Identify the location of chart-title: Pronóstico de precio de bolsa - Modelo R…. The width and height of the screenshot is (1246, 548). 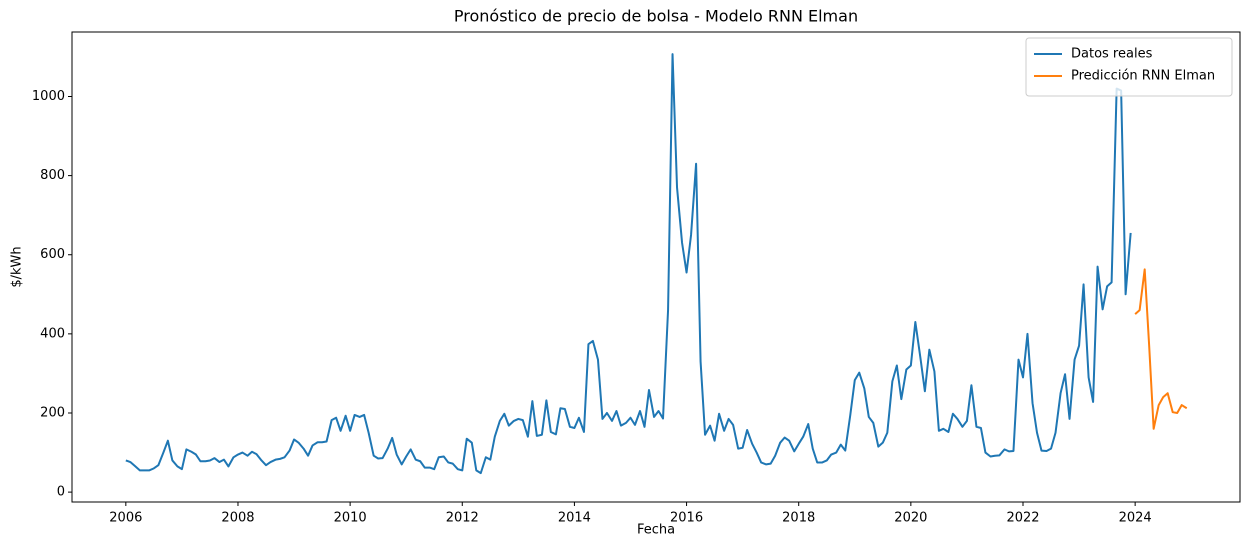
(656, 16).